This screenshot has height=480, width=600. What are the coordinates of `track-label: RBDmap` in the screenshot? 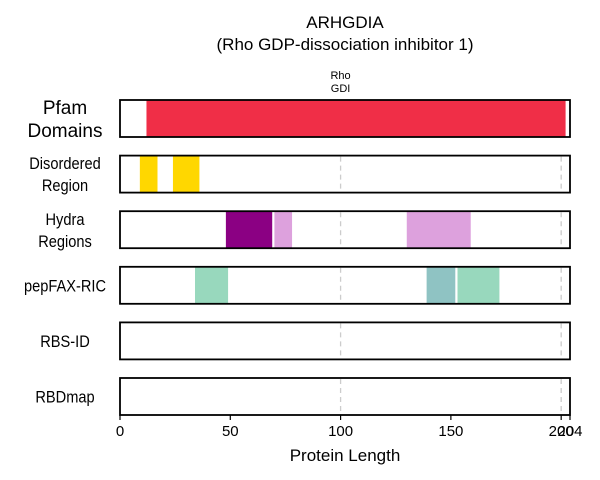 It's located at (64, 398).